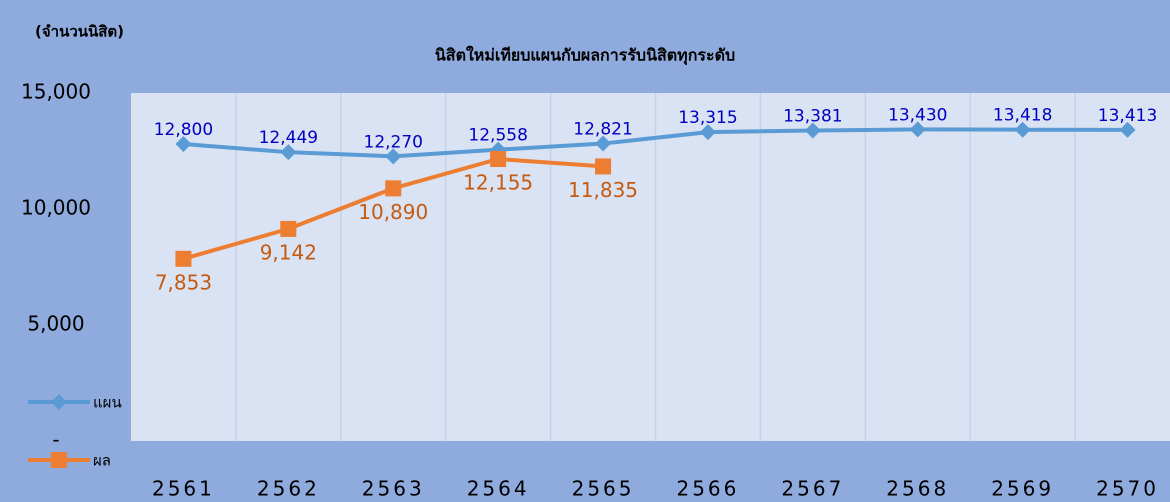  What do you see at coordinates (917, 115) in the screenshot?
I see `data-label: 13,430` at bounding box center [917, 115].